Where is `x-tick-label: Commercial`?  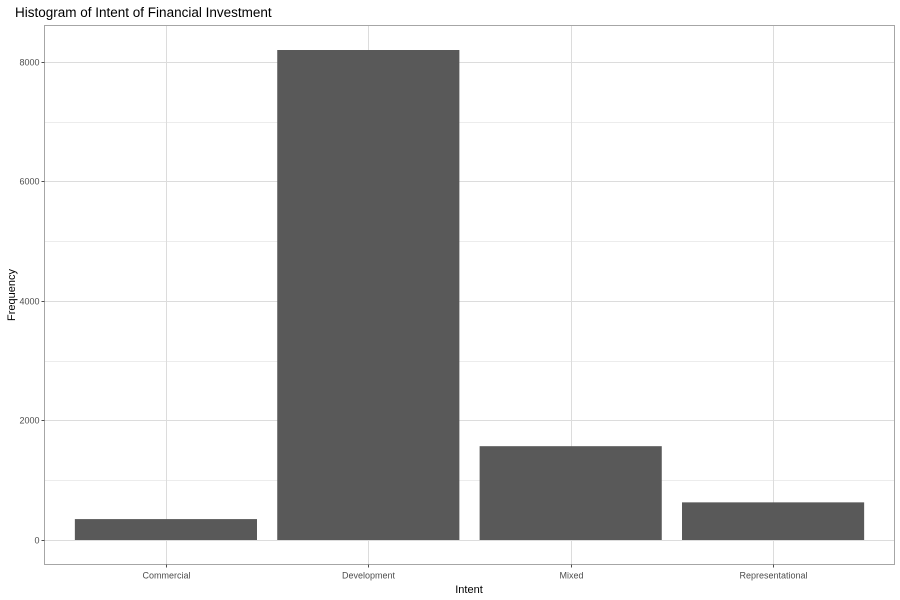 x-tick-label: Commercial is located at coordinates (166, 576).